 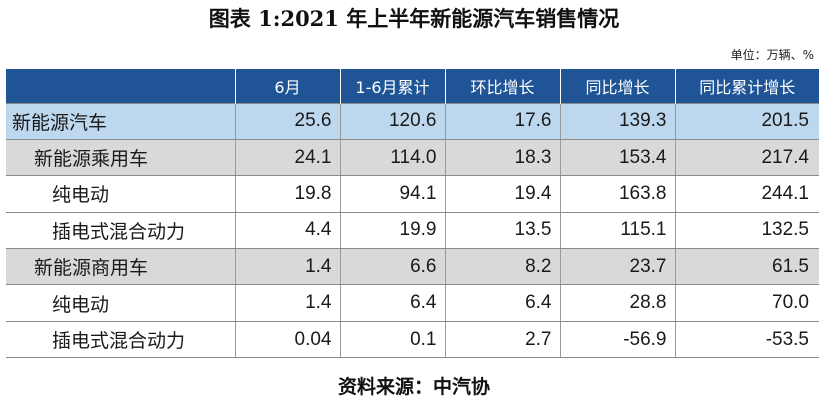 I want to click on cell-mom: 6.4, so click(x=503, y=303).